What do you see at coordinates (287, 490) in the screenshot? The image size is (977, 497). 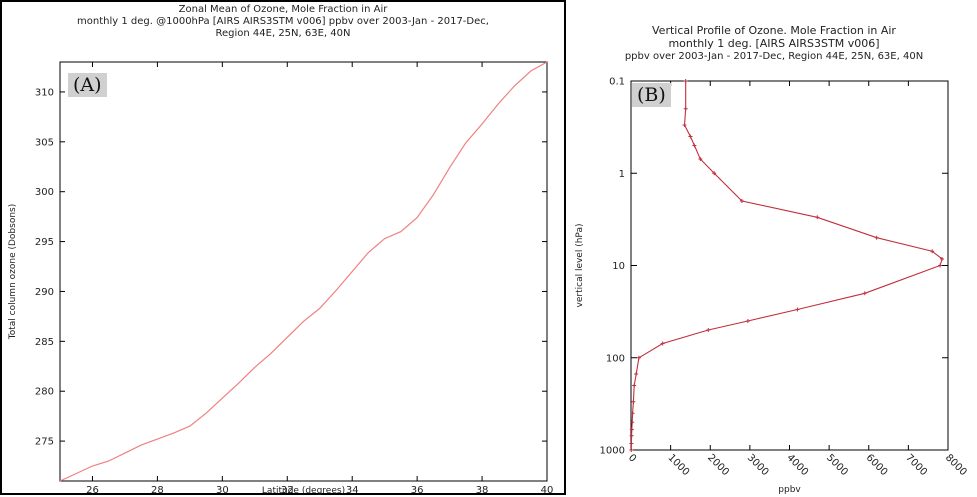 I see `x-tick-label: 32` at bounding box center [287, 490].